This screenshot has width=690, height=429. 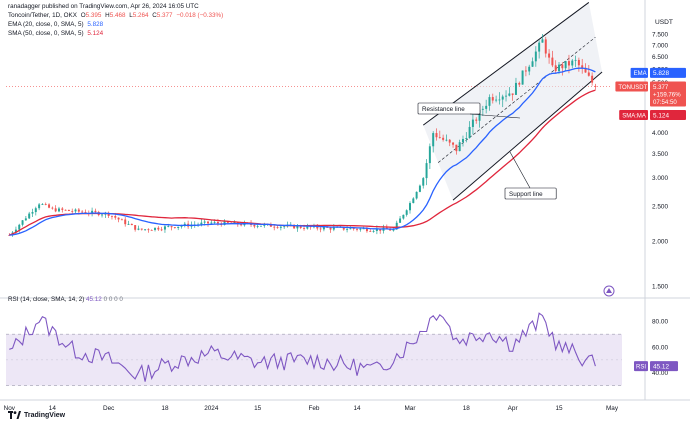 I want to click on price-tag-box, so click(x=668, y=94).